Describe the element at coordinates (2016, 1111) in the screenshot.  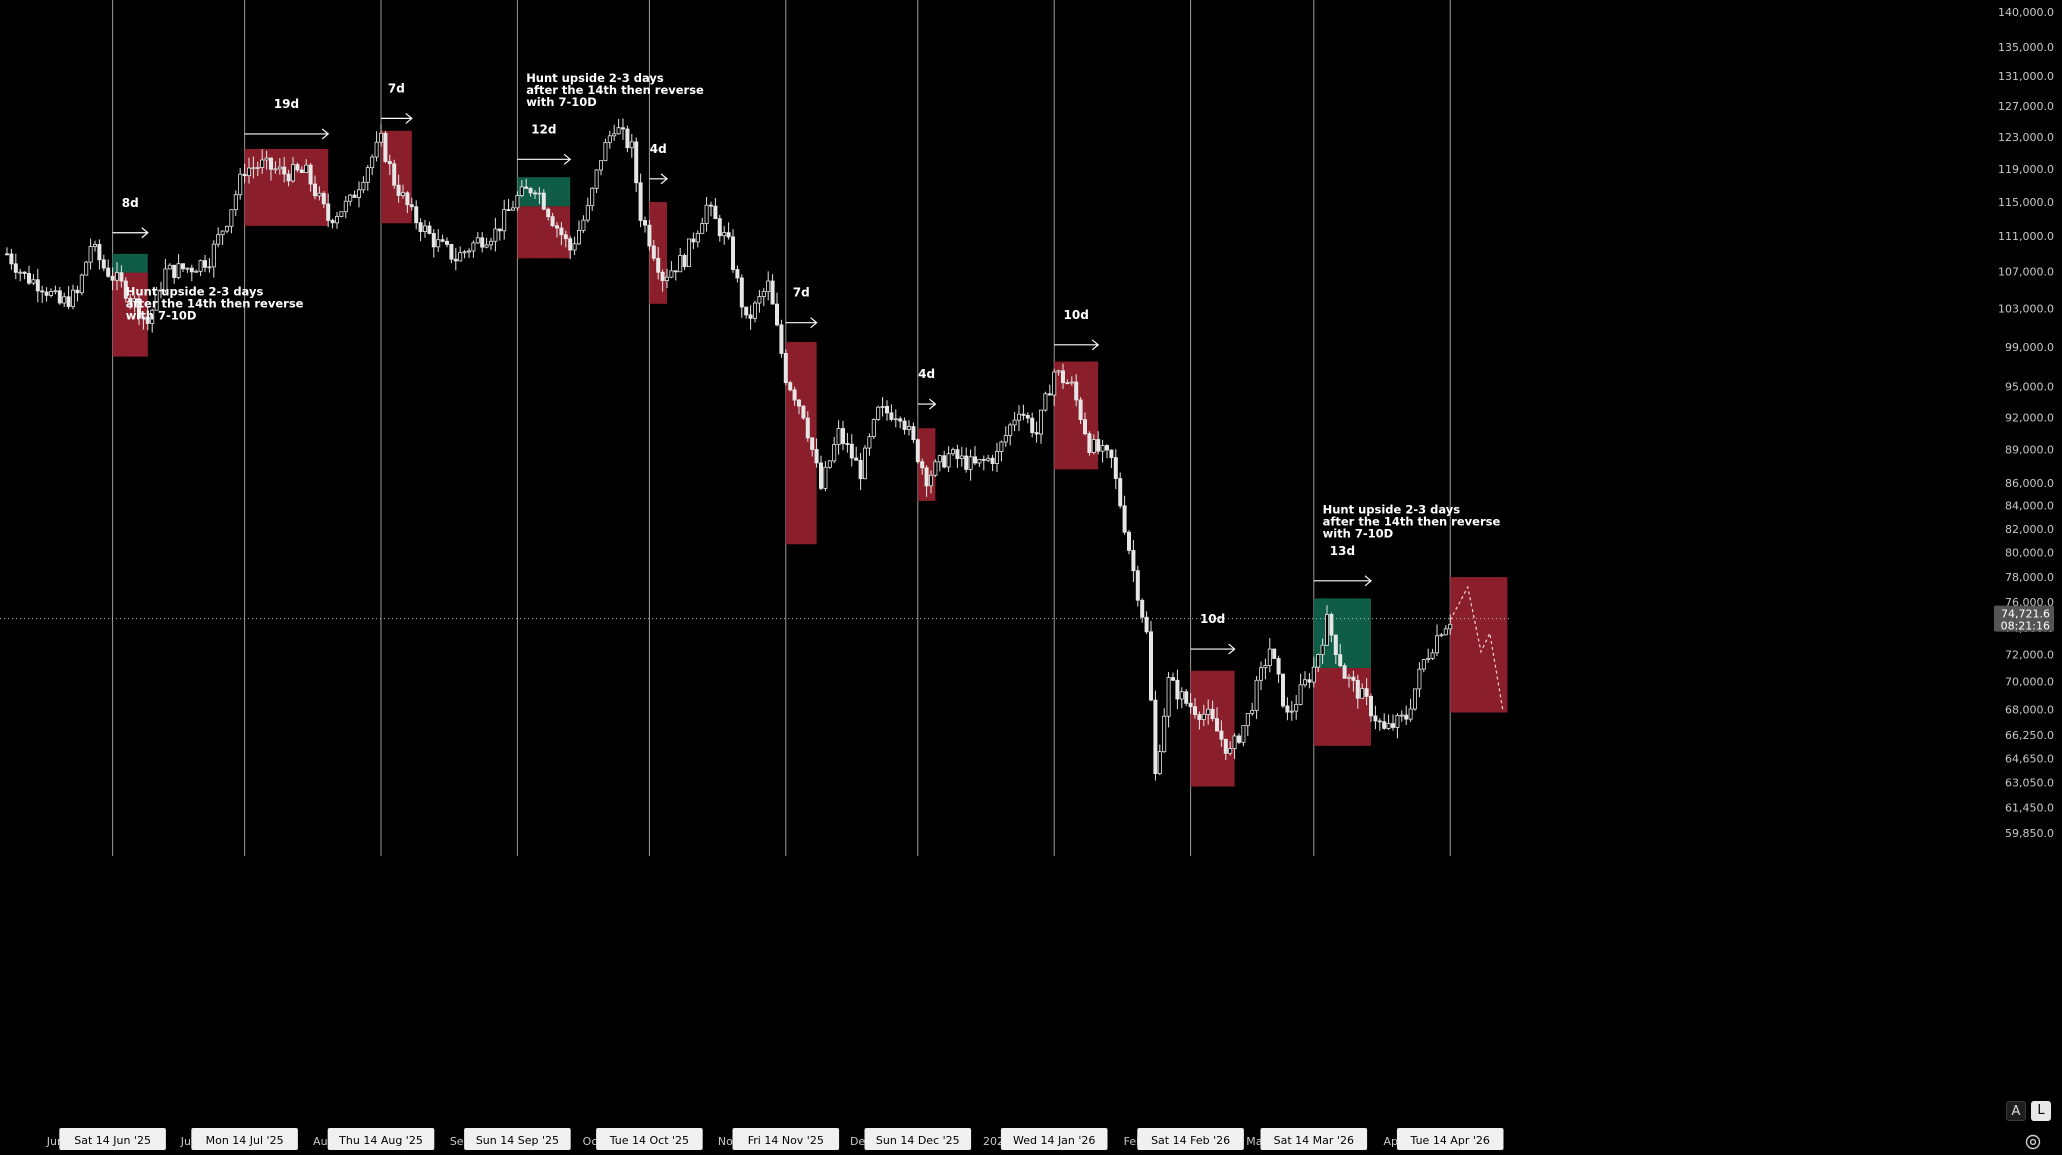
I see `auto-scale-button: A` at that location.